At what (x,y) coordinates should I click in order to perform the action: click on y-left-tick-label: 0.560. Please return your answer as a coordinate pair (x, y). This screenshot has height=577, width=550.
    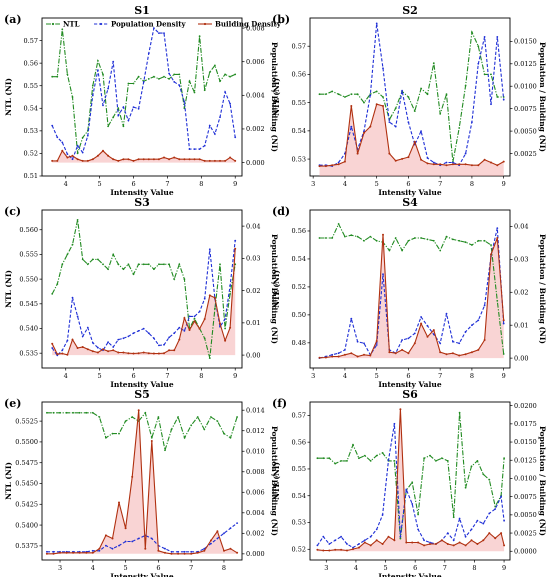
    Looking at the image, I should click on (28, 230).